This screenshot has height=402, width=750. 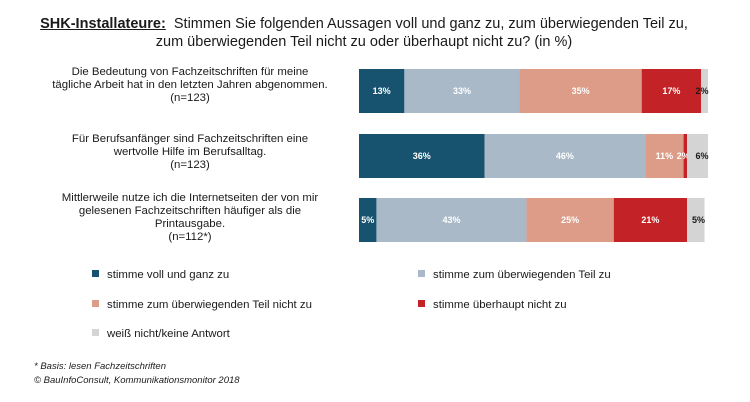 I want to click on question-label-line: Printausgabe., so click(x=190, y=224).